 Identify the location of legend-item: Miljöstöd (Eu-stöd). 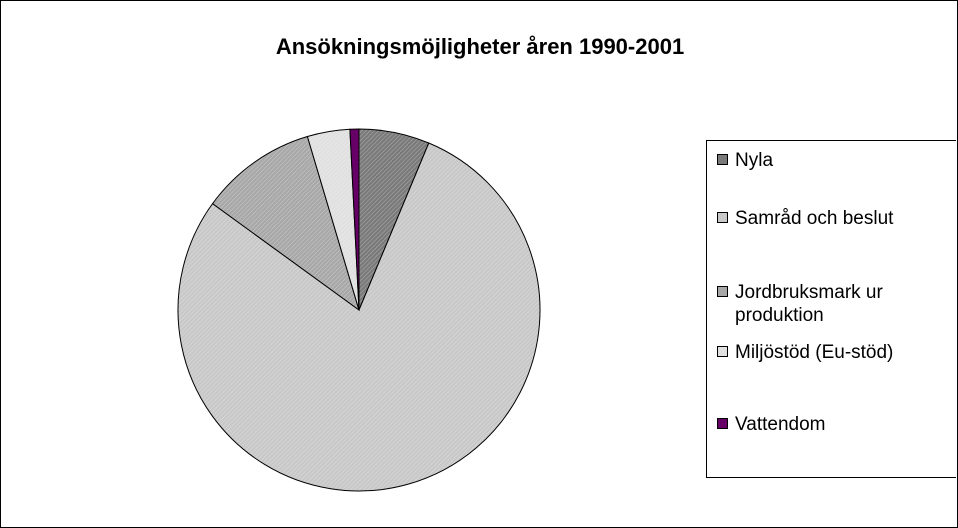
(836, 352).